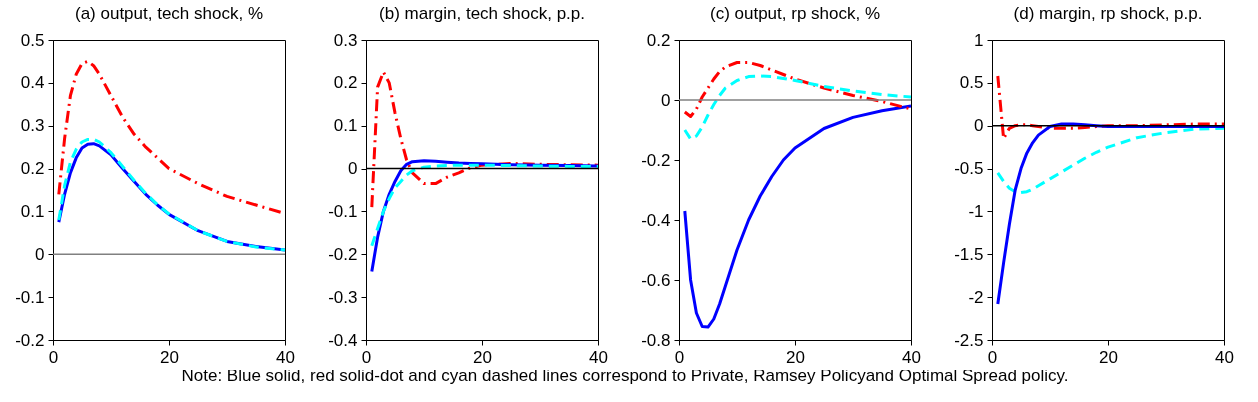 This screenshot has height=402, width=1258. Describe the element at coordinates (969, 254) in the screenshot. I see `y-tick-label: -1.5` at that location.